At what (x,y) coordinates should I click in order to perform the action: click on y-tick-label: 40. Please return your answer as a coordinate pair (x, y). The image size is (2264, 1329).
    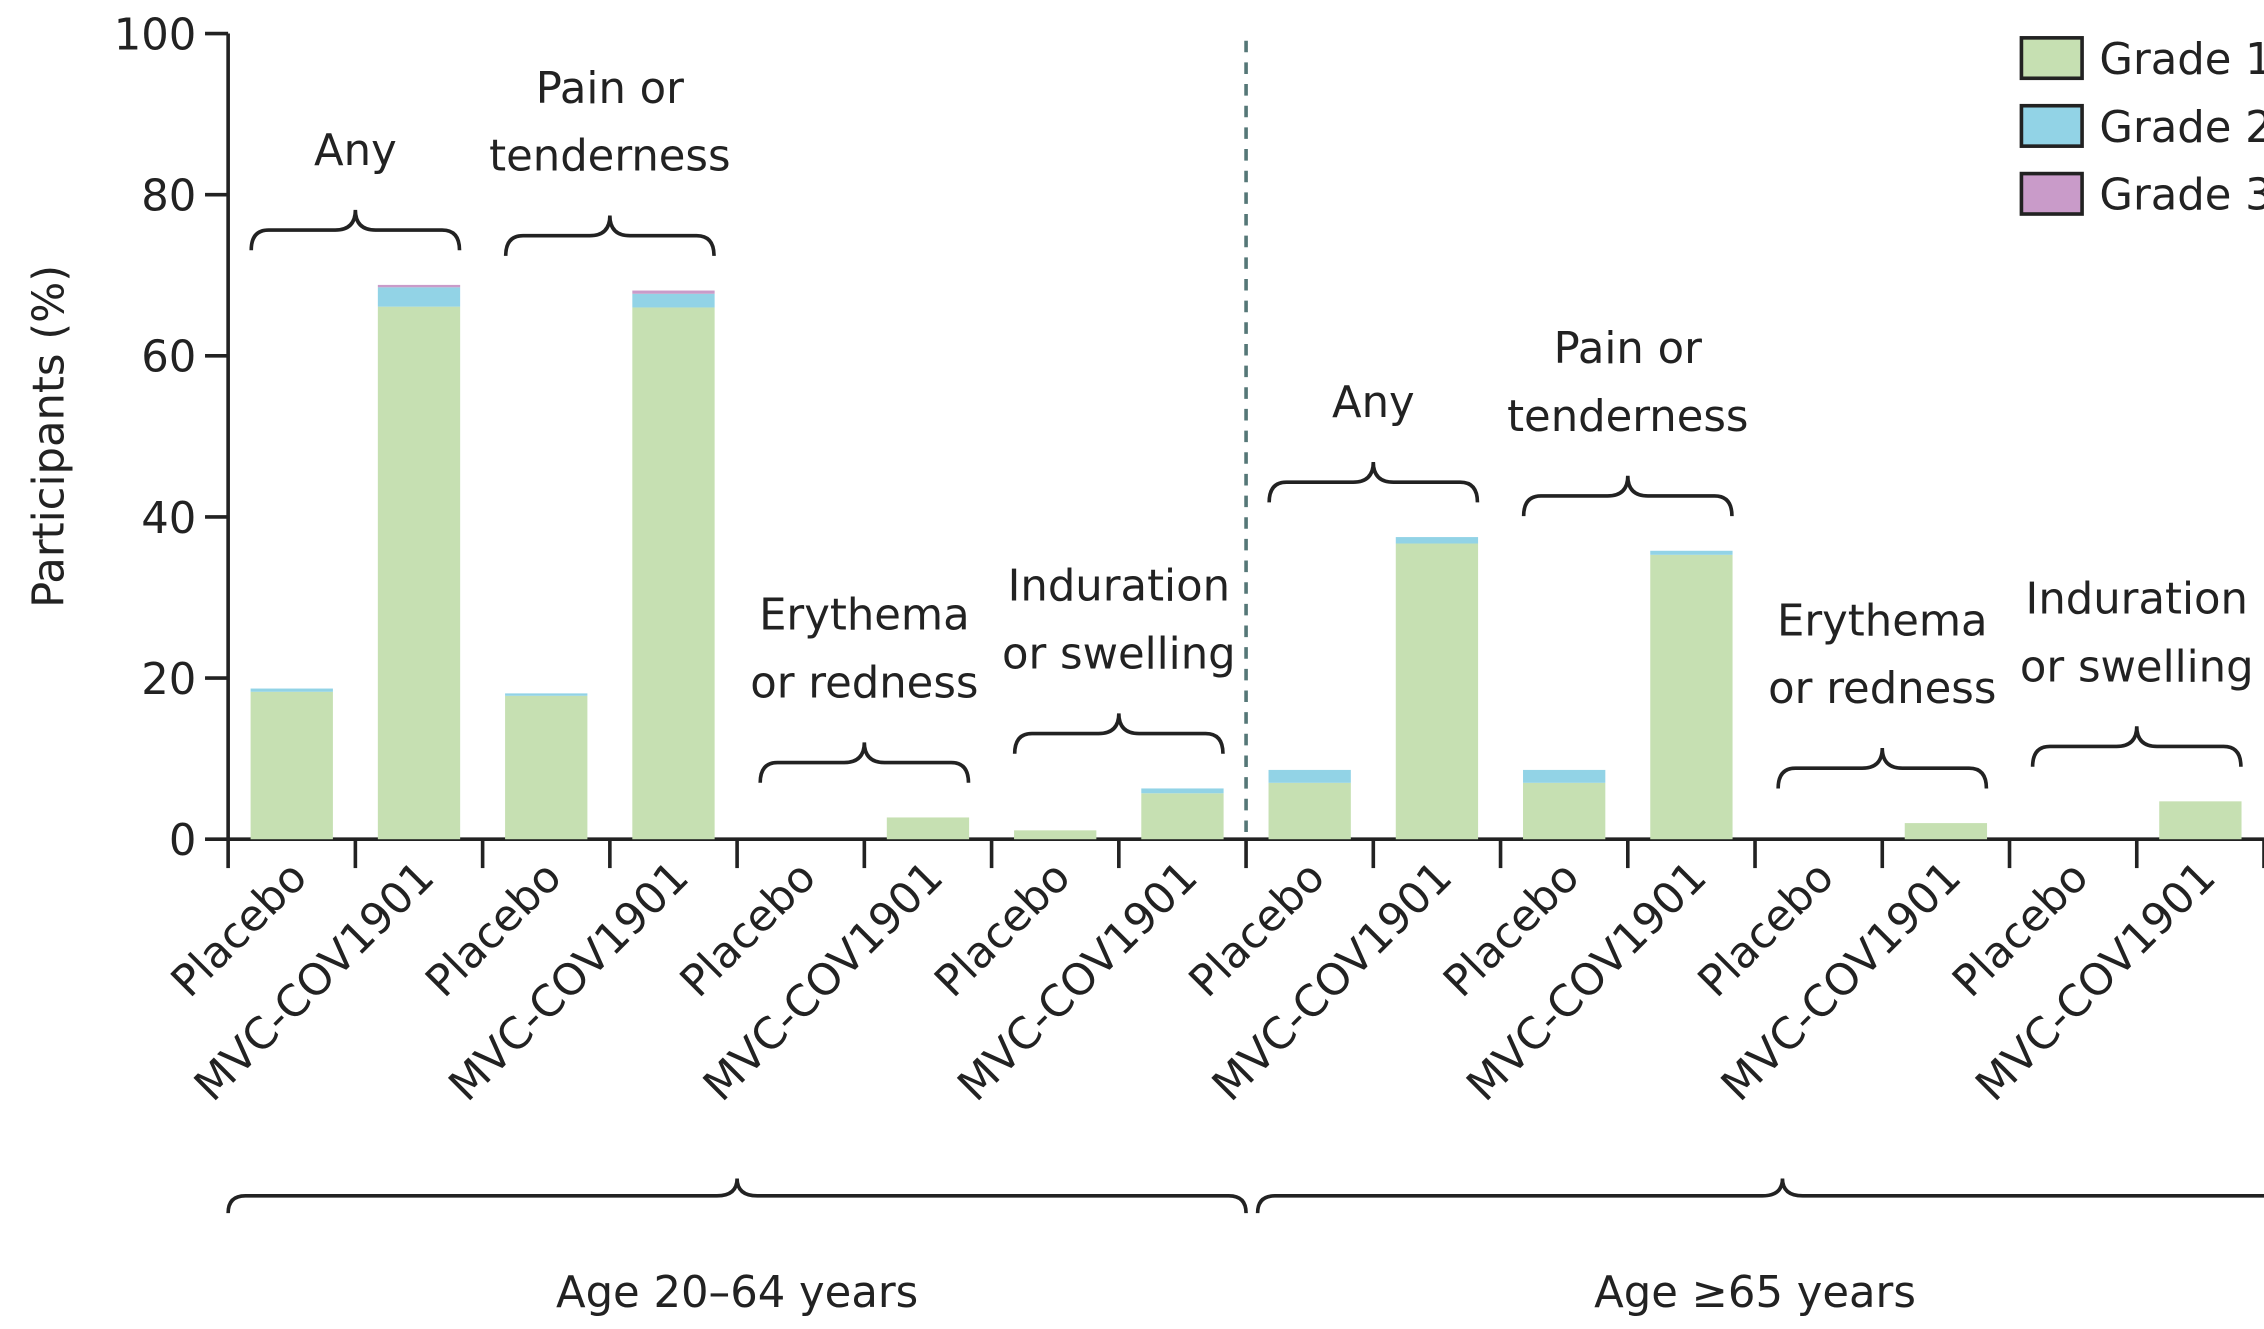
    Looking at the image, I should click on (168, 519).